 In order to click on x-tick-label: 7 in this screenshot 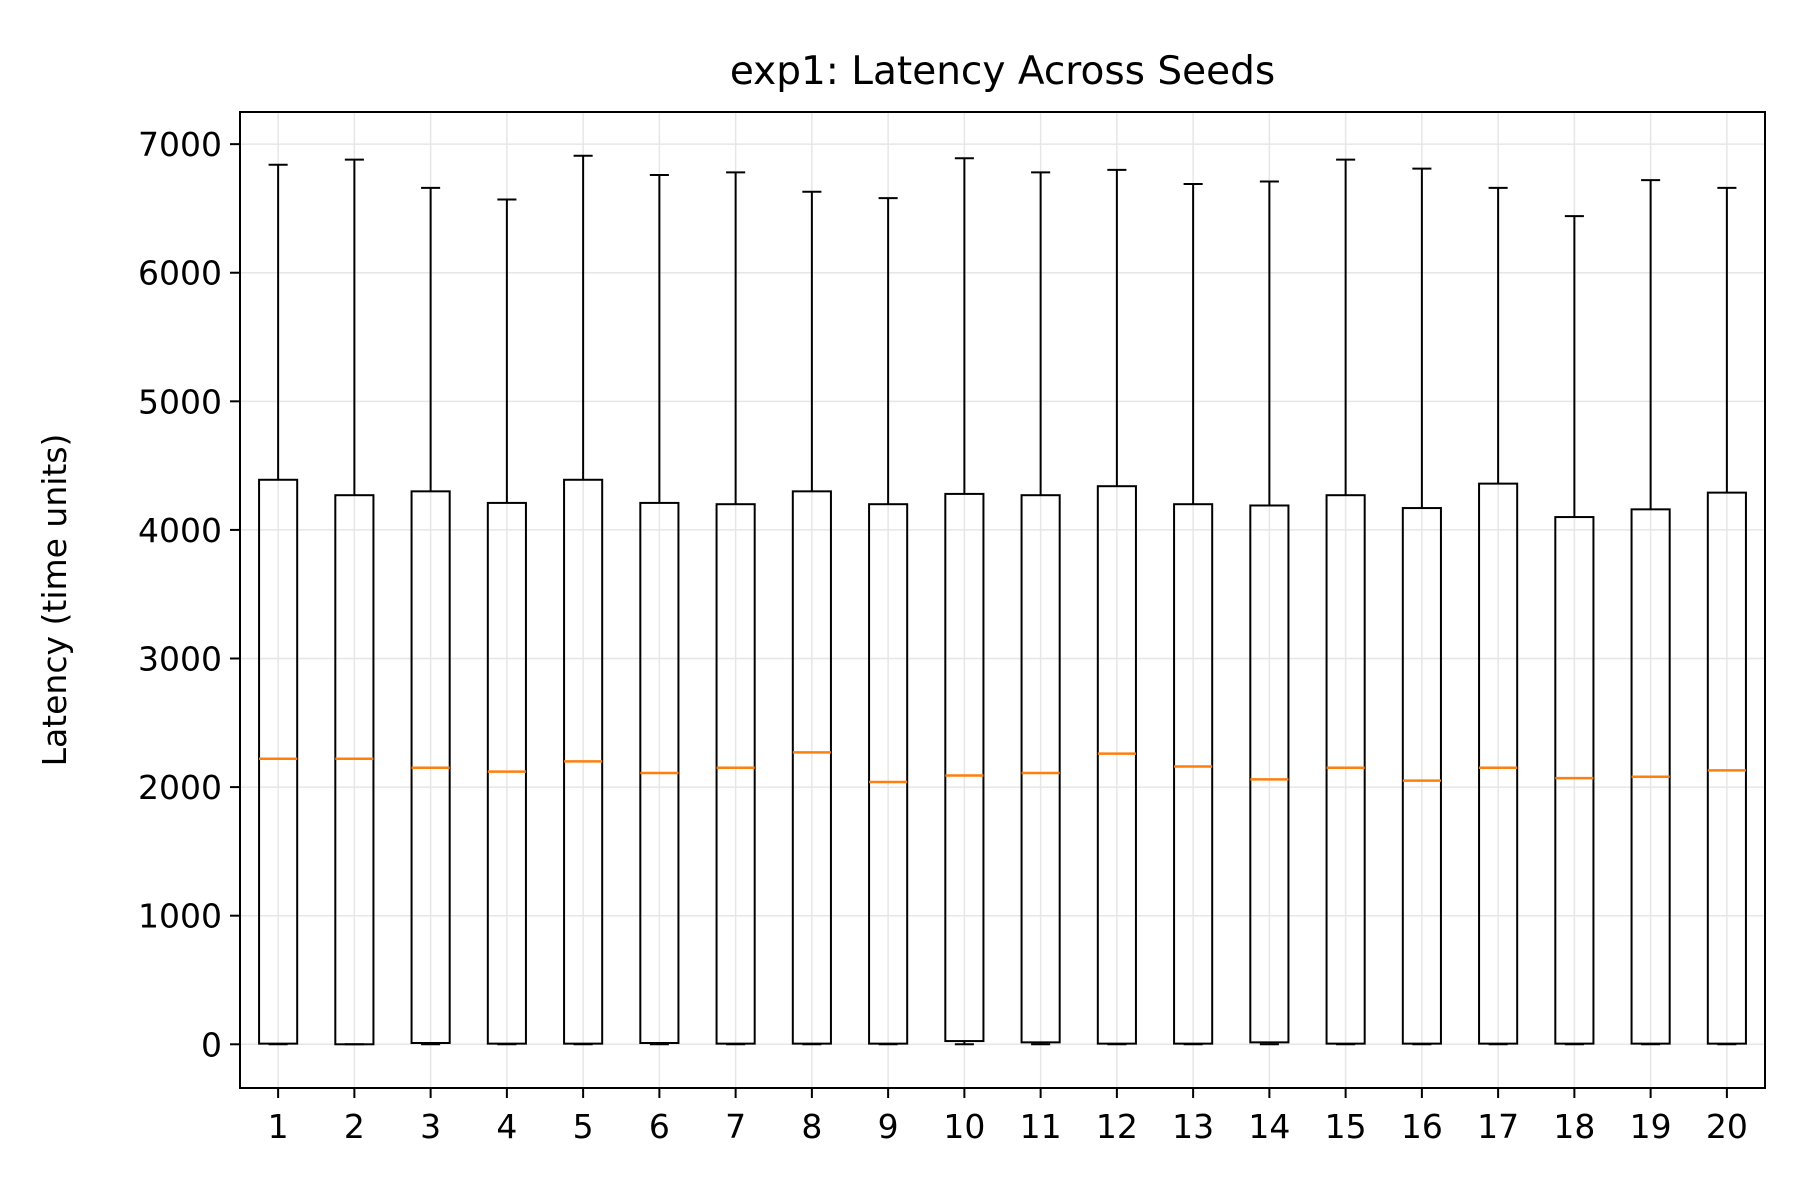, I will do `click(735, 1126)`.